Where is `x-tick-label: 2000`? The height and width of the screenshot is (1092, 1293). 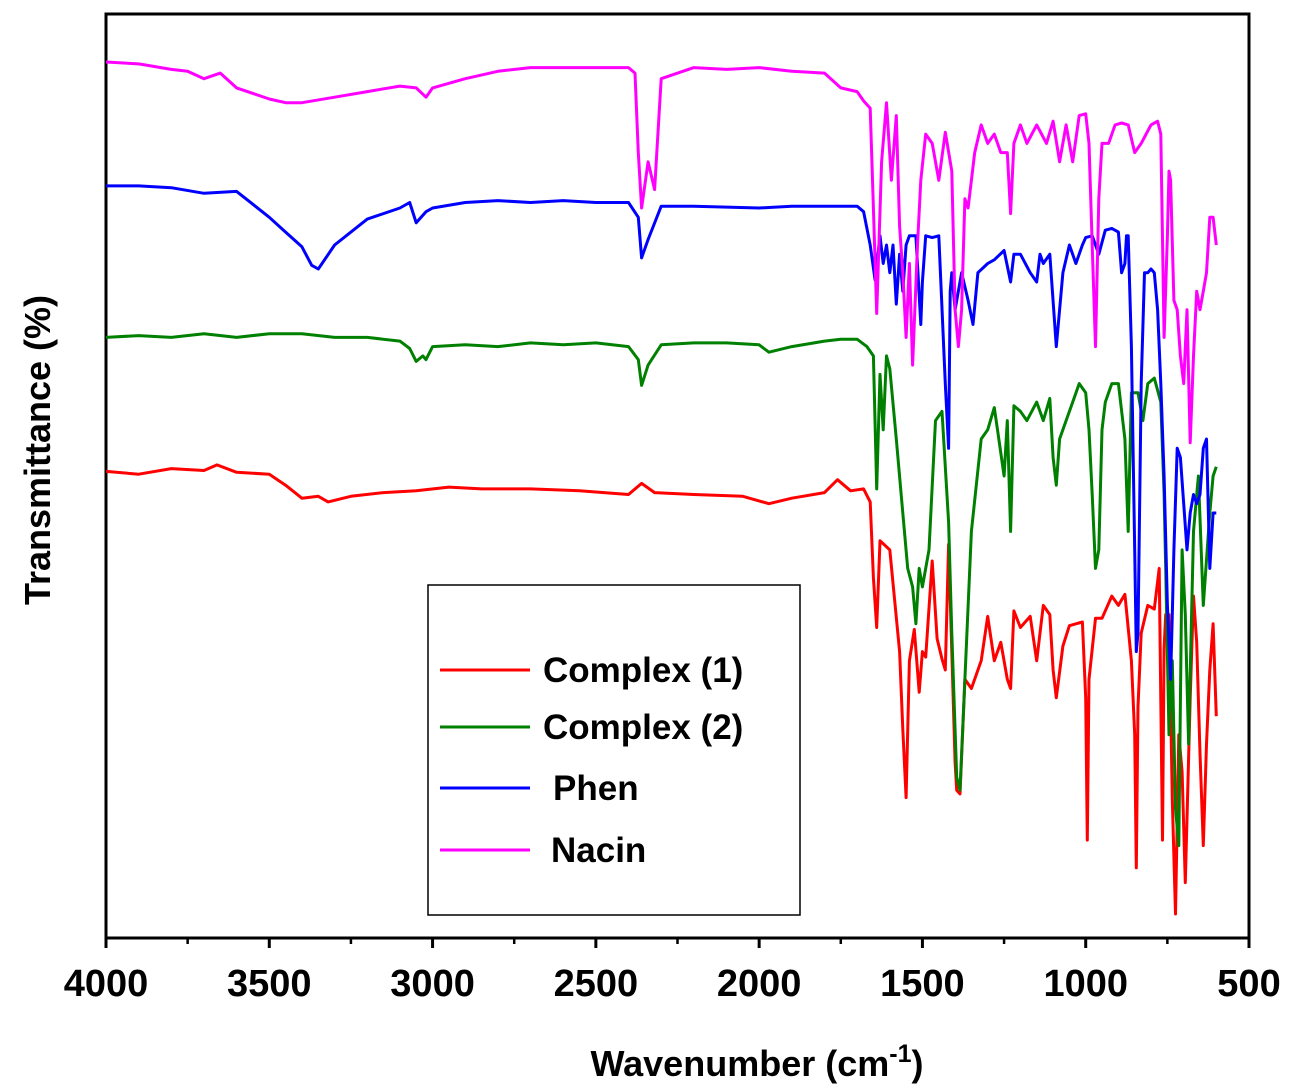 x-tick-label: 2000 is located at coordinates (759, 984).